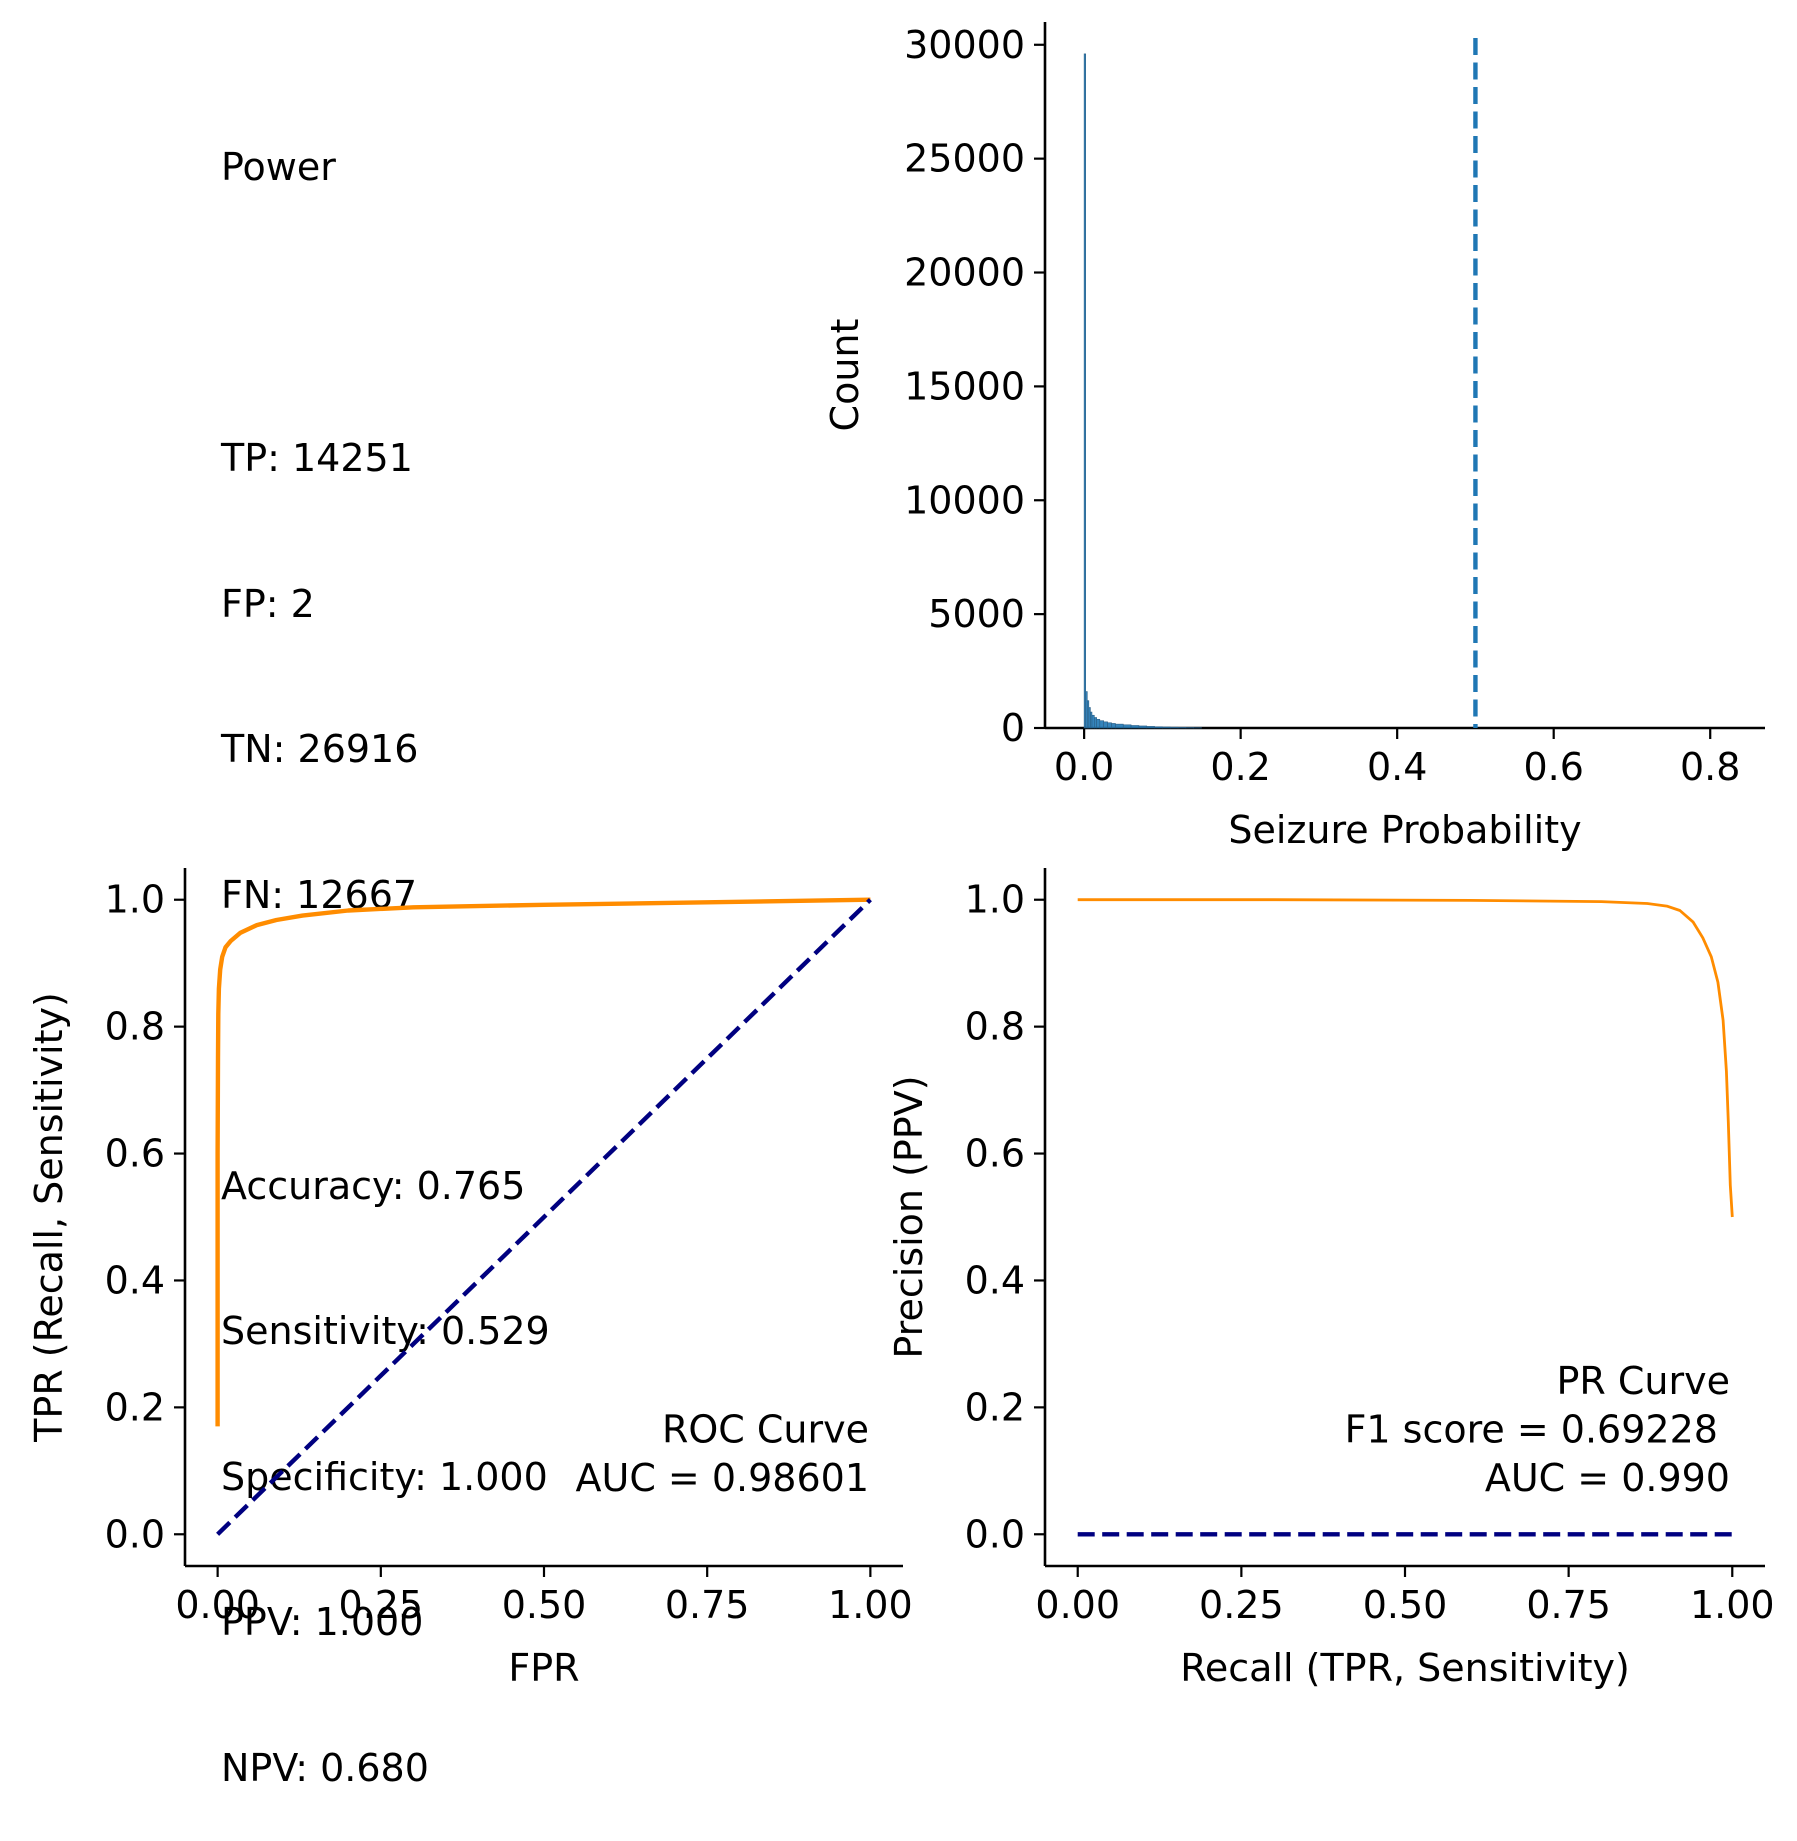  Describe the element at coordinates (995, 900) in the screenshot. I see `pr-y-tick-label: 1.0` at that location.